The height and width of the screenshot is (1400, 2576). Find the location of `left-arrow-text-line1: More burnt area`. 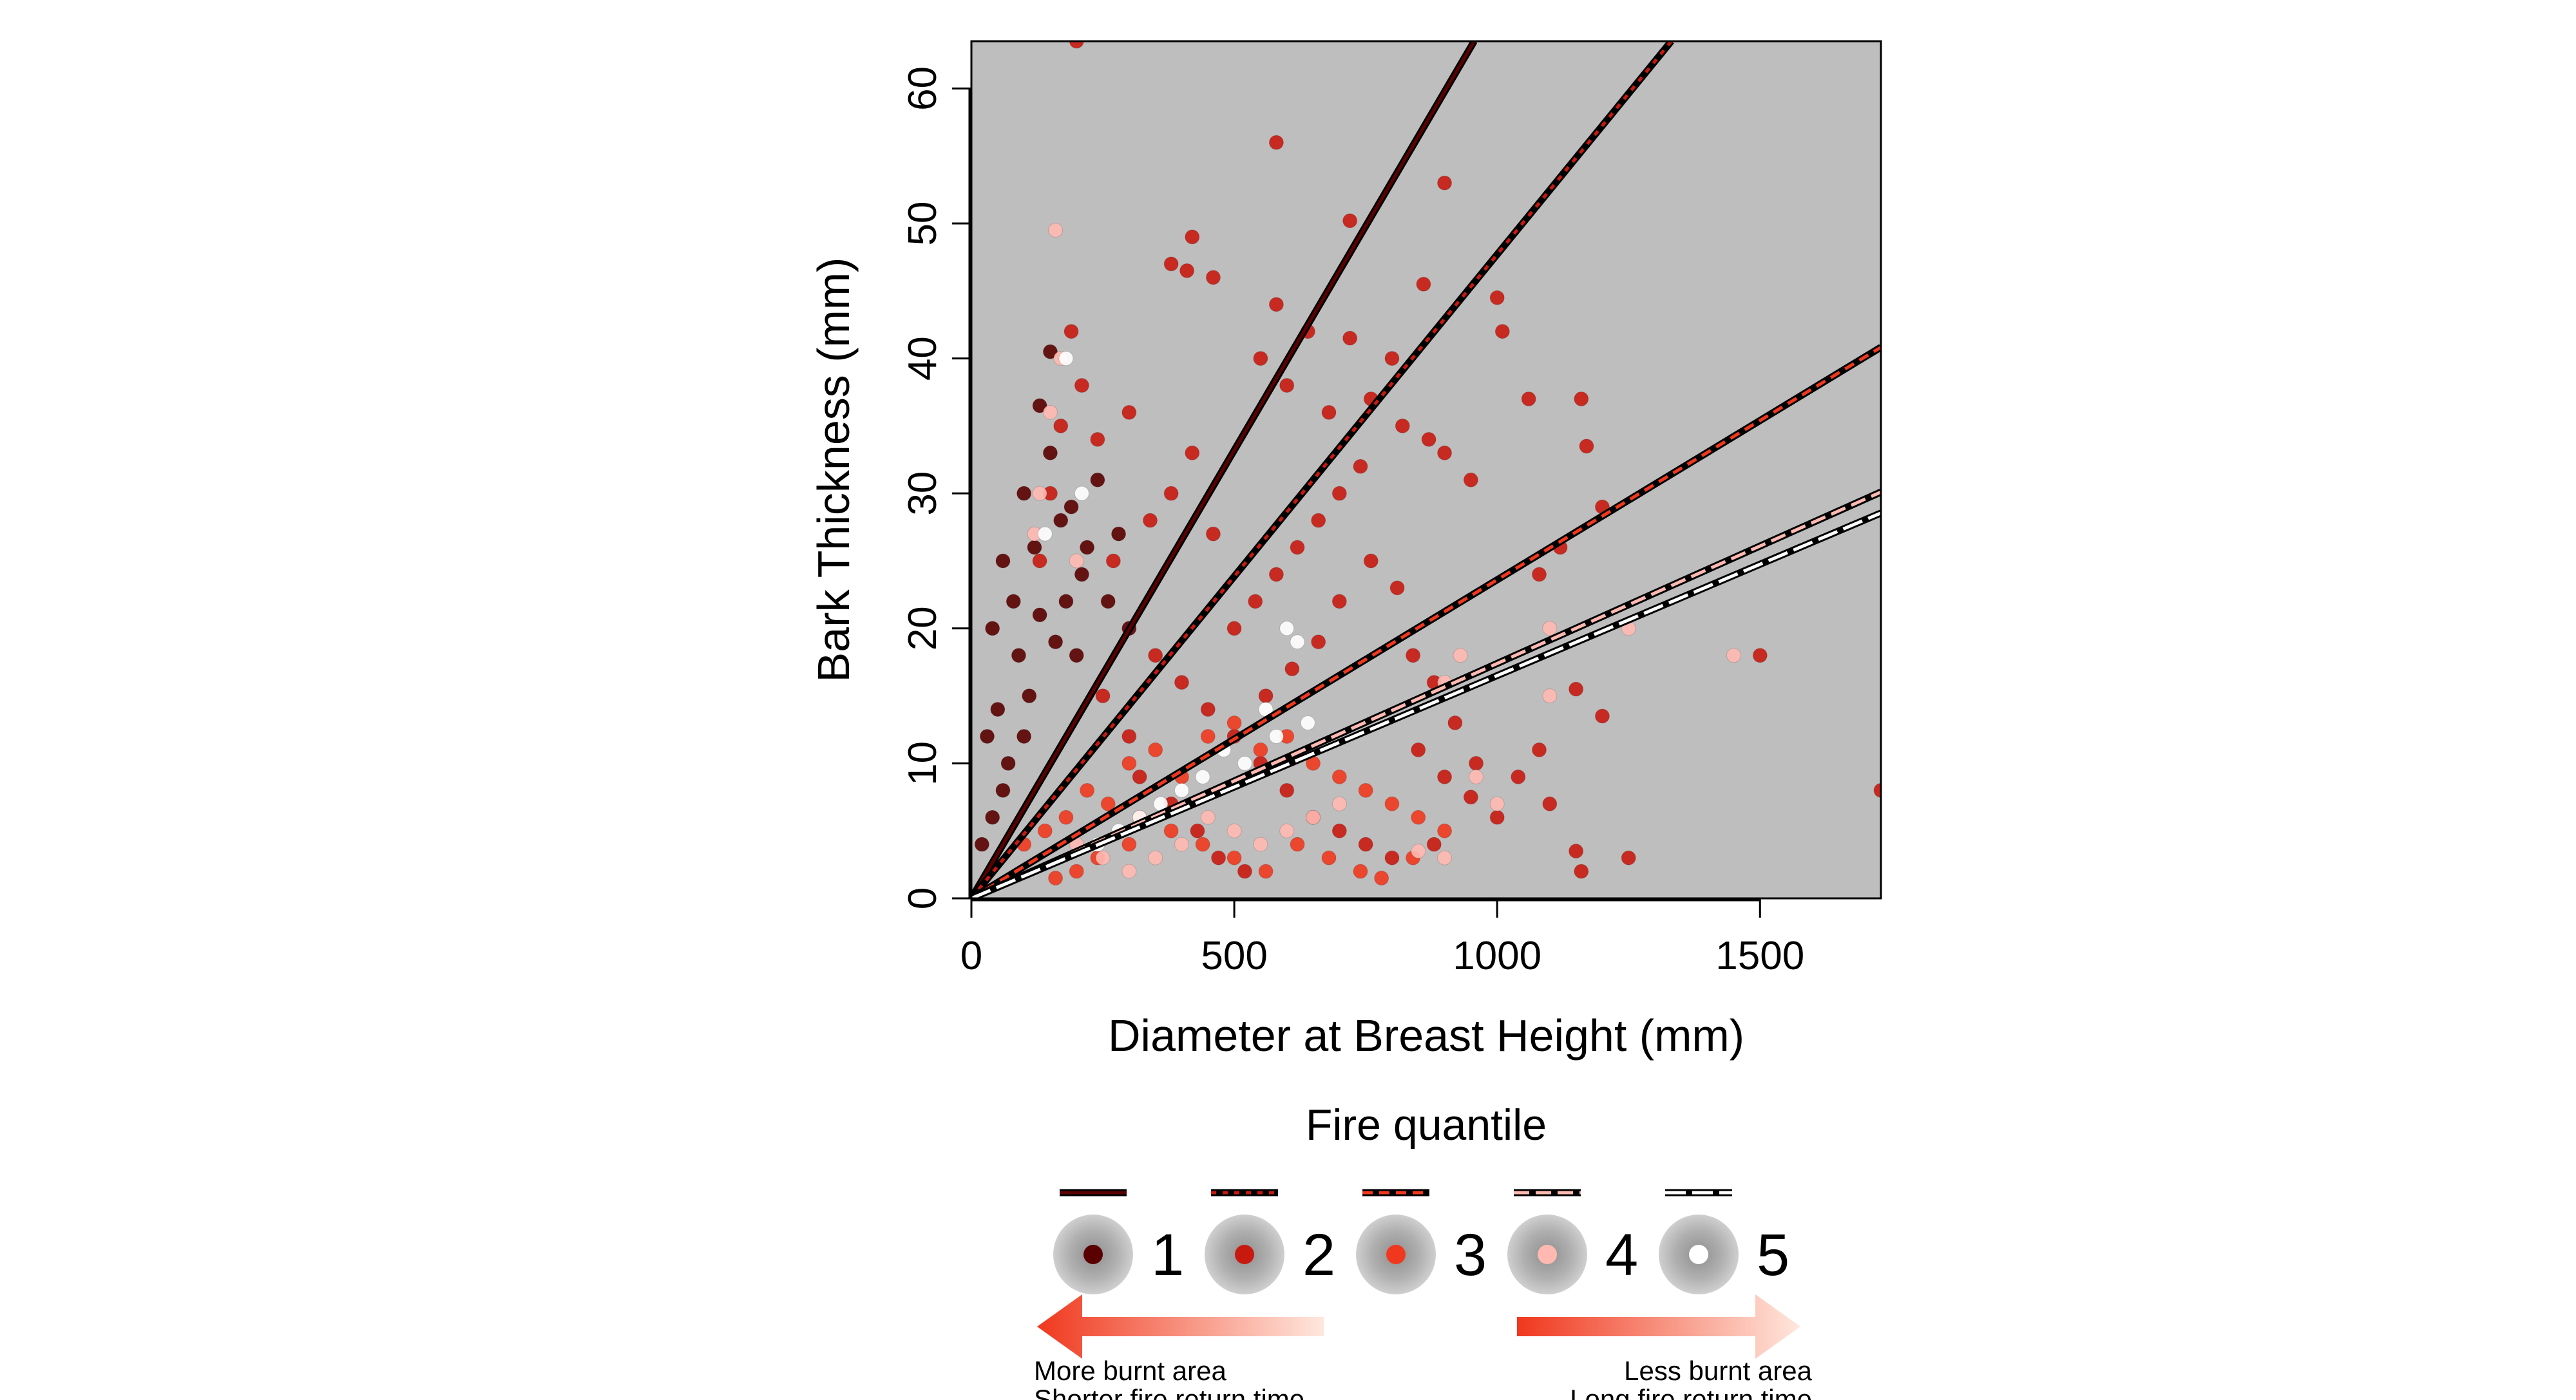

left-arrow-text-line1: More burnt area is located at coordinates (1130, 1371).